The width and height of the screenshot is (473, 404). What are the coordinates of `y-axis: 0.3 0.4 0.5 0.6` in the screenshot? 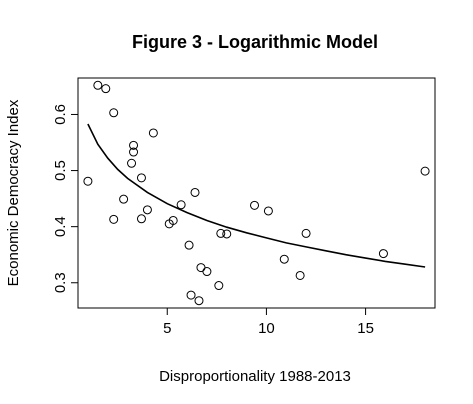 It's located at (65, 198).